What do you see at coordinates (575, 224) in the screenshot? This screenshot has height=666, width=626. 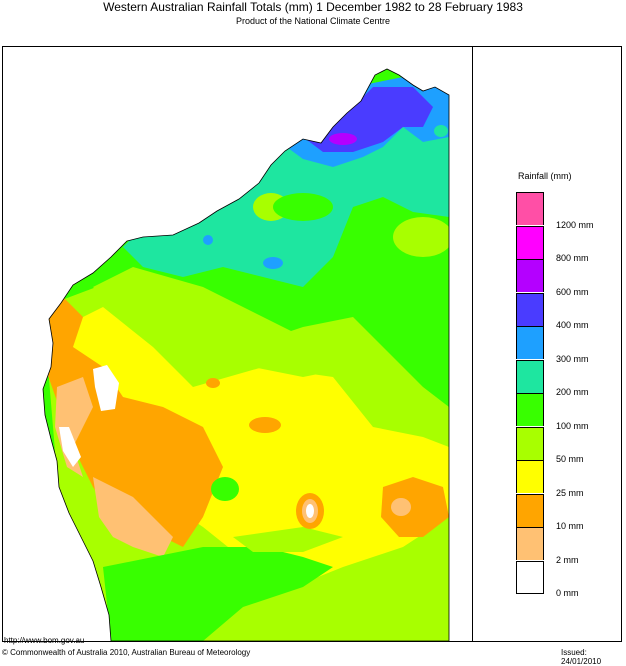 I see `legend-label: 1200 mm` at bounding box center [575, 224].